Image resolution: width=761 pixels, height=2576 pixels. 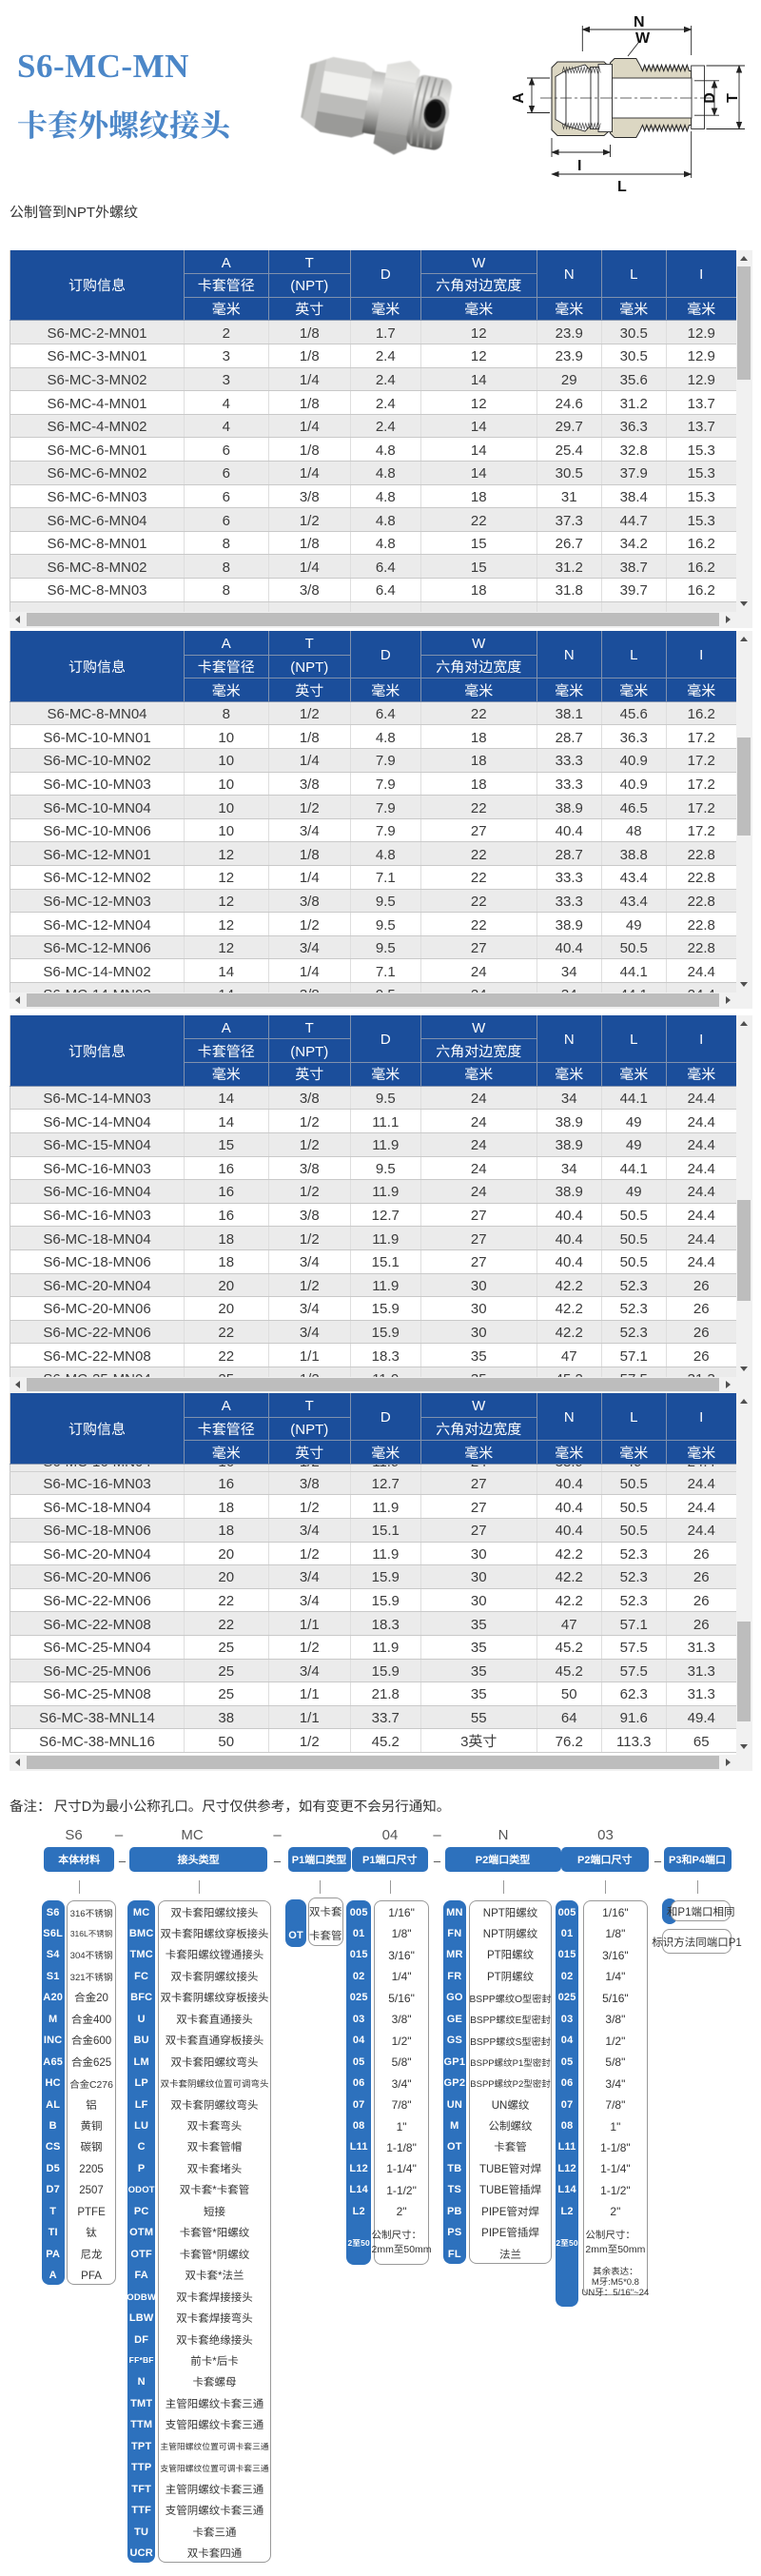 What do you see at coordinates (622, 187) in the screenshot?
I see `svg-text: L` at bounding box center [622, 187].